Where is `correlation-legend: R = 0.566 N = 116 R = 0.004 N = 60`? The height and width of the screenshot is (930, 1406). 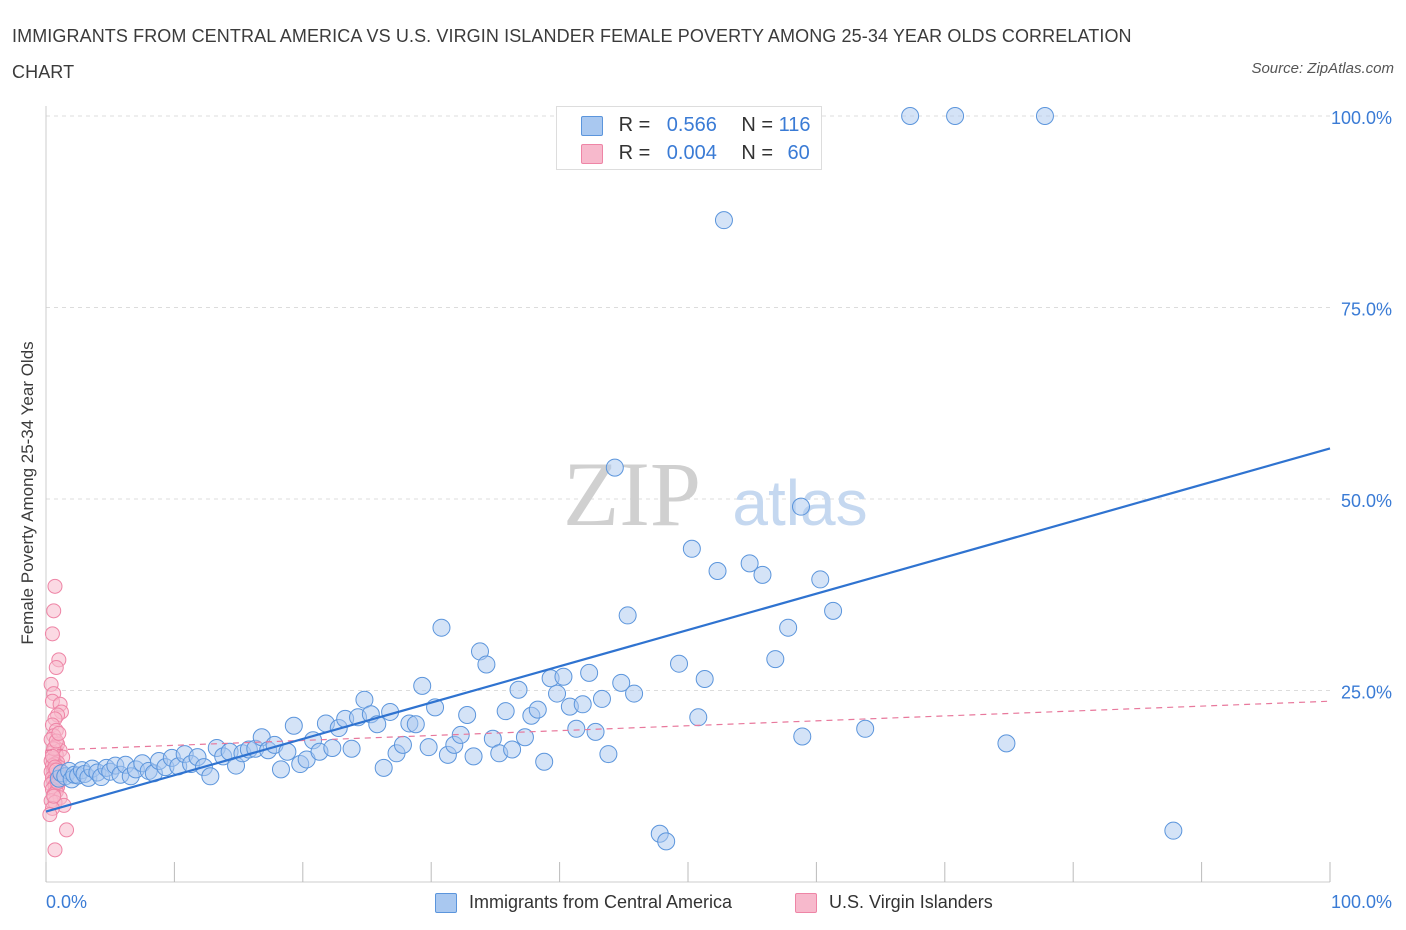 correlation-legend: R = 0.566 N = 116 R = 0.004 N = 60 is located at coordinates (689, 138).